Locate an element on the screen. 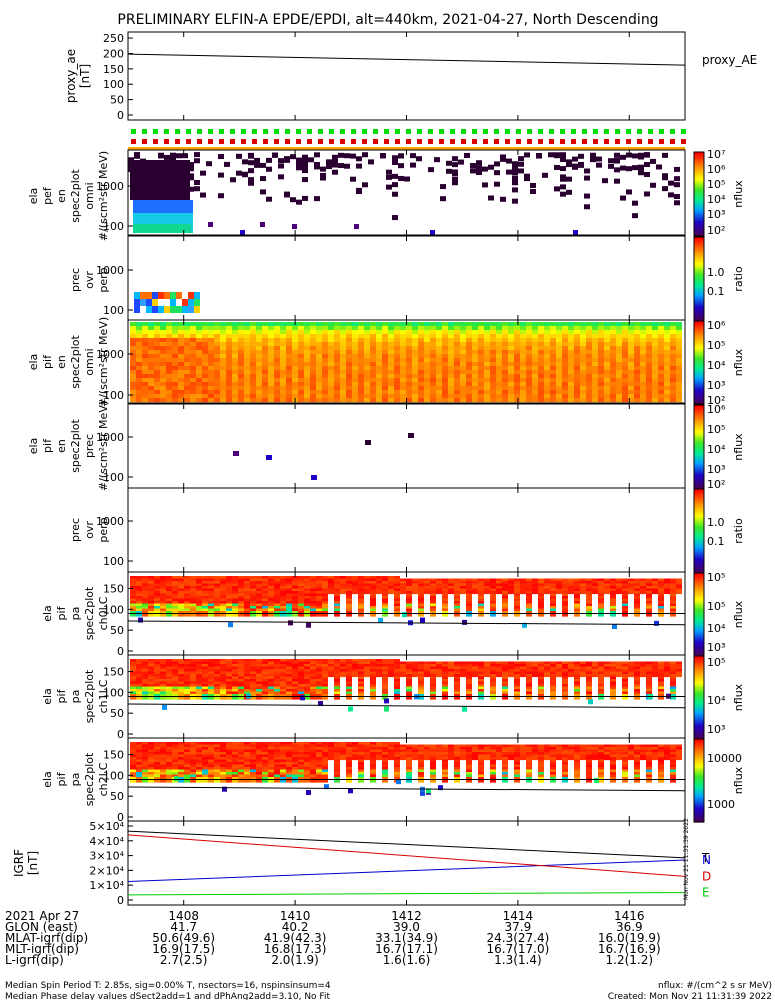 Image resolution: width=775 pixels, height=1000 pixels. pa-ch1lc-colorbar-cell is located at coordinates (699, 657).